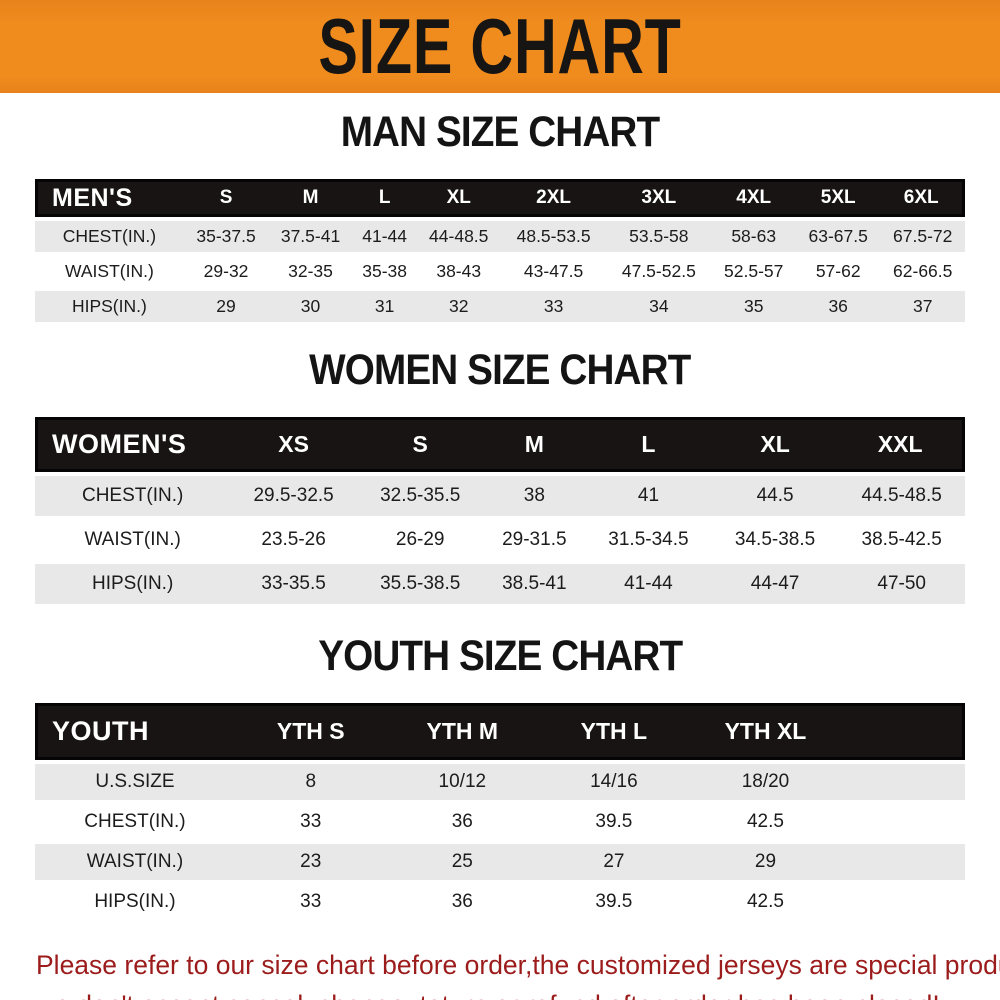  Describe the element at coordinates (420, 496) in the screenshot. I see `size-cell: 32.5-35.5` at that location.